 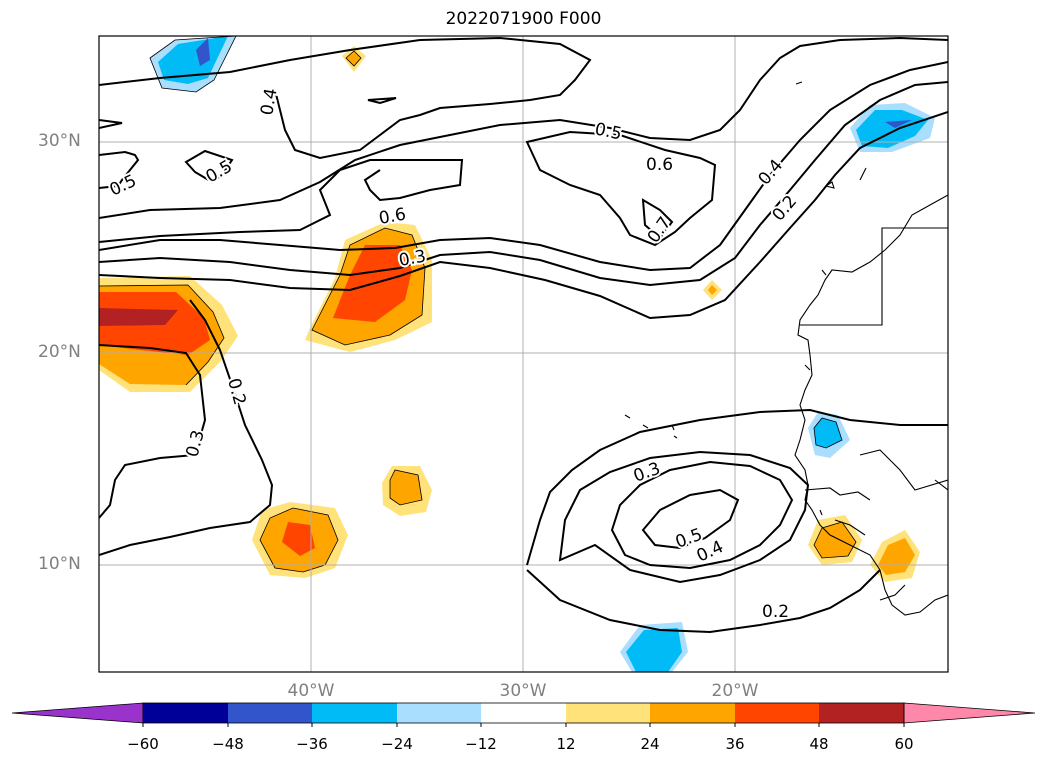 I want to click on lon-label-20w: 20°W, so click(x=735, y=691).